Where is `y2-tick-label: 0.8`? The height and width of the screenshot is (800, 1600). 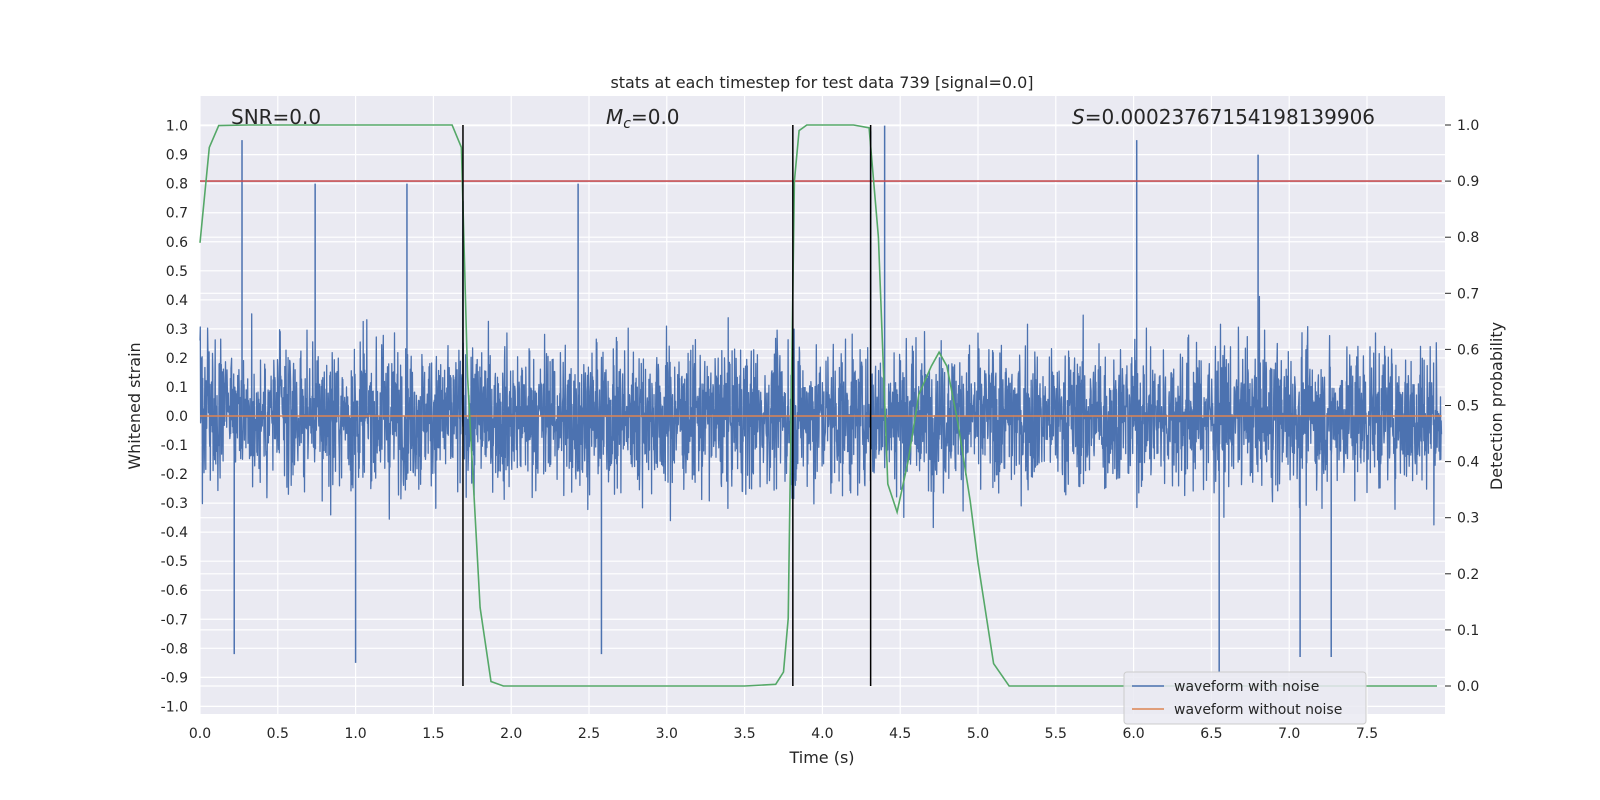 y2-tick-label: 0.8 is located at coordinates (1468, 238).